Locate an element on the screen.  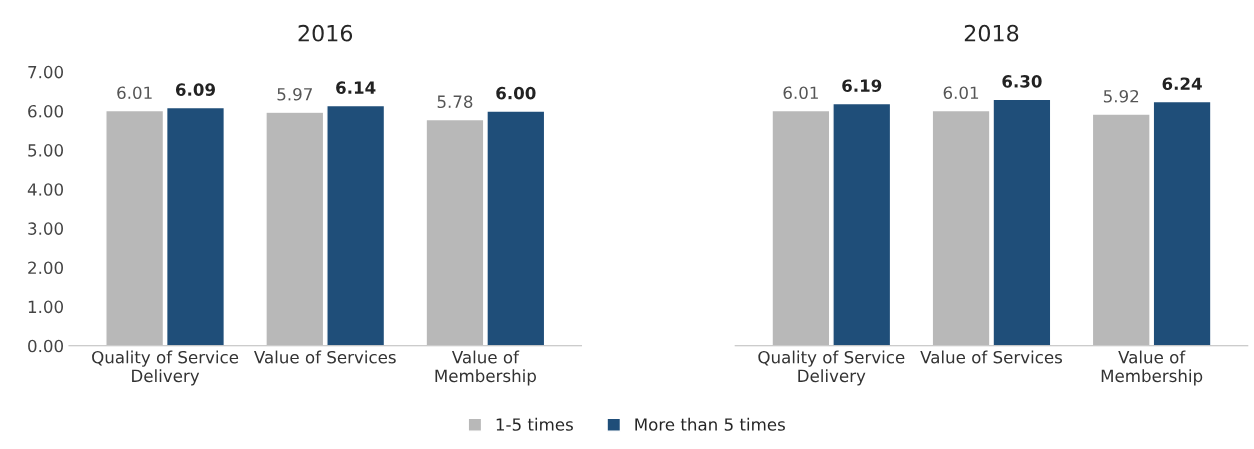
y-tick-label: 0.00 is located at coordinates (45, 346).